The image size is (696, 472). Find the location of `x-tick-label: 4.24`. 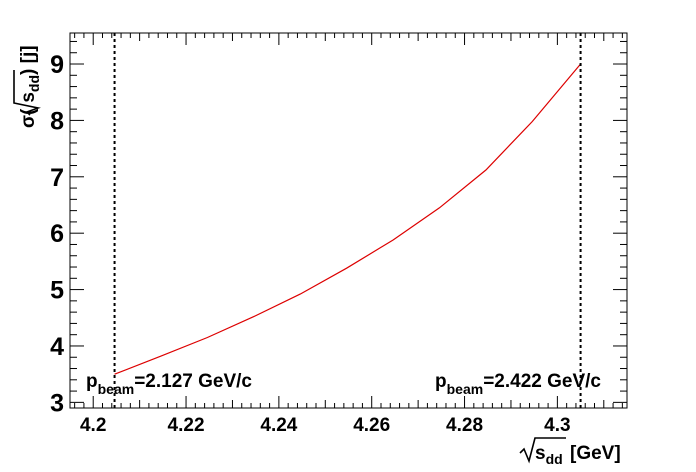

x-tick-label: 4.24 is located at coordinates (278, 425).